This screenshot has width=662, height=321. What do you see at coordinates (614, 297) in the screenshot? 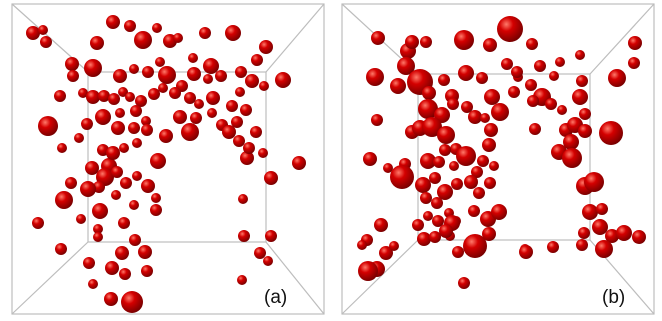
I see `panel-label-b: (b)` at bounding box center [614, 297].